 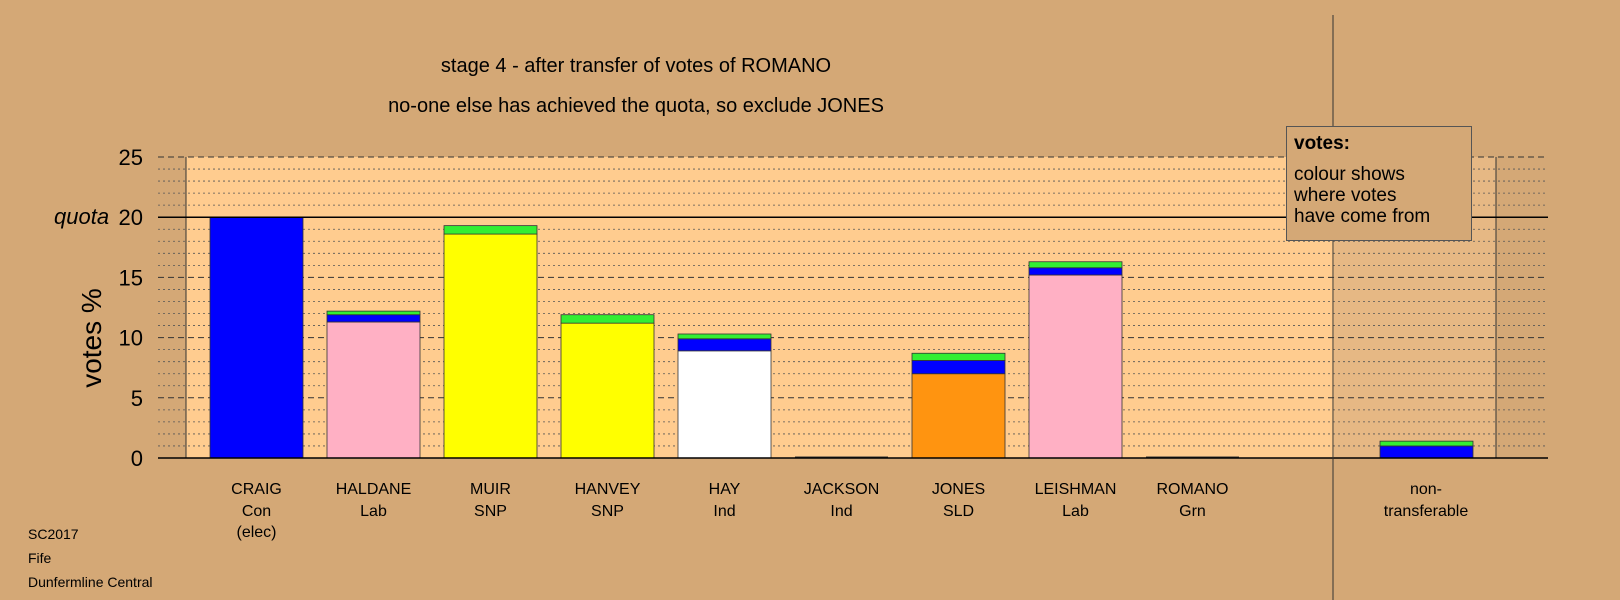 I want to click on y-tick-label: 15, so click(x=131, y=277).